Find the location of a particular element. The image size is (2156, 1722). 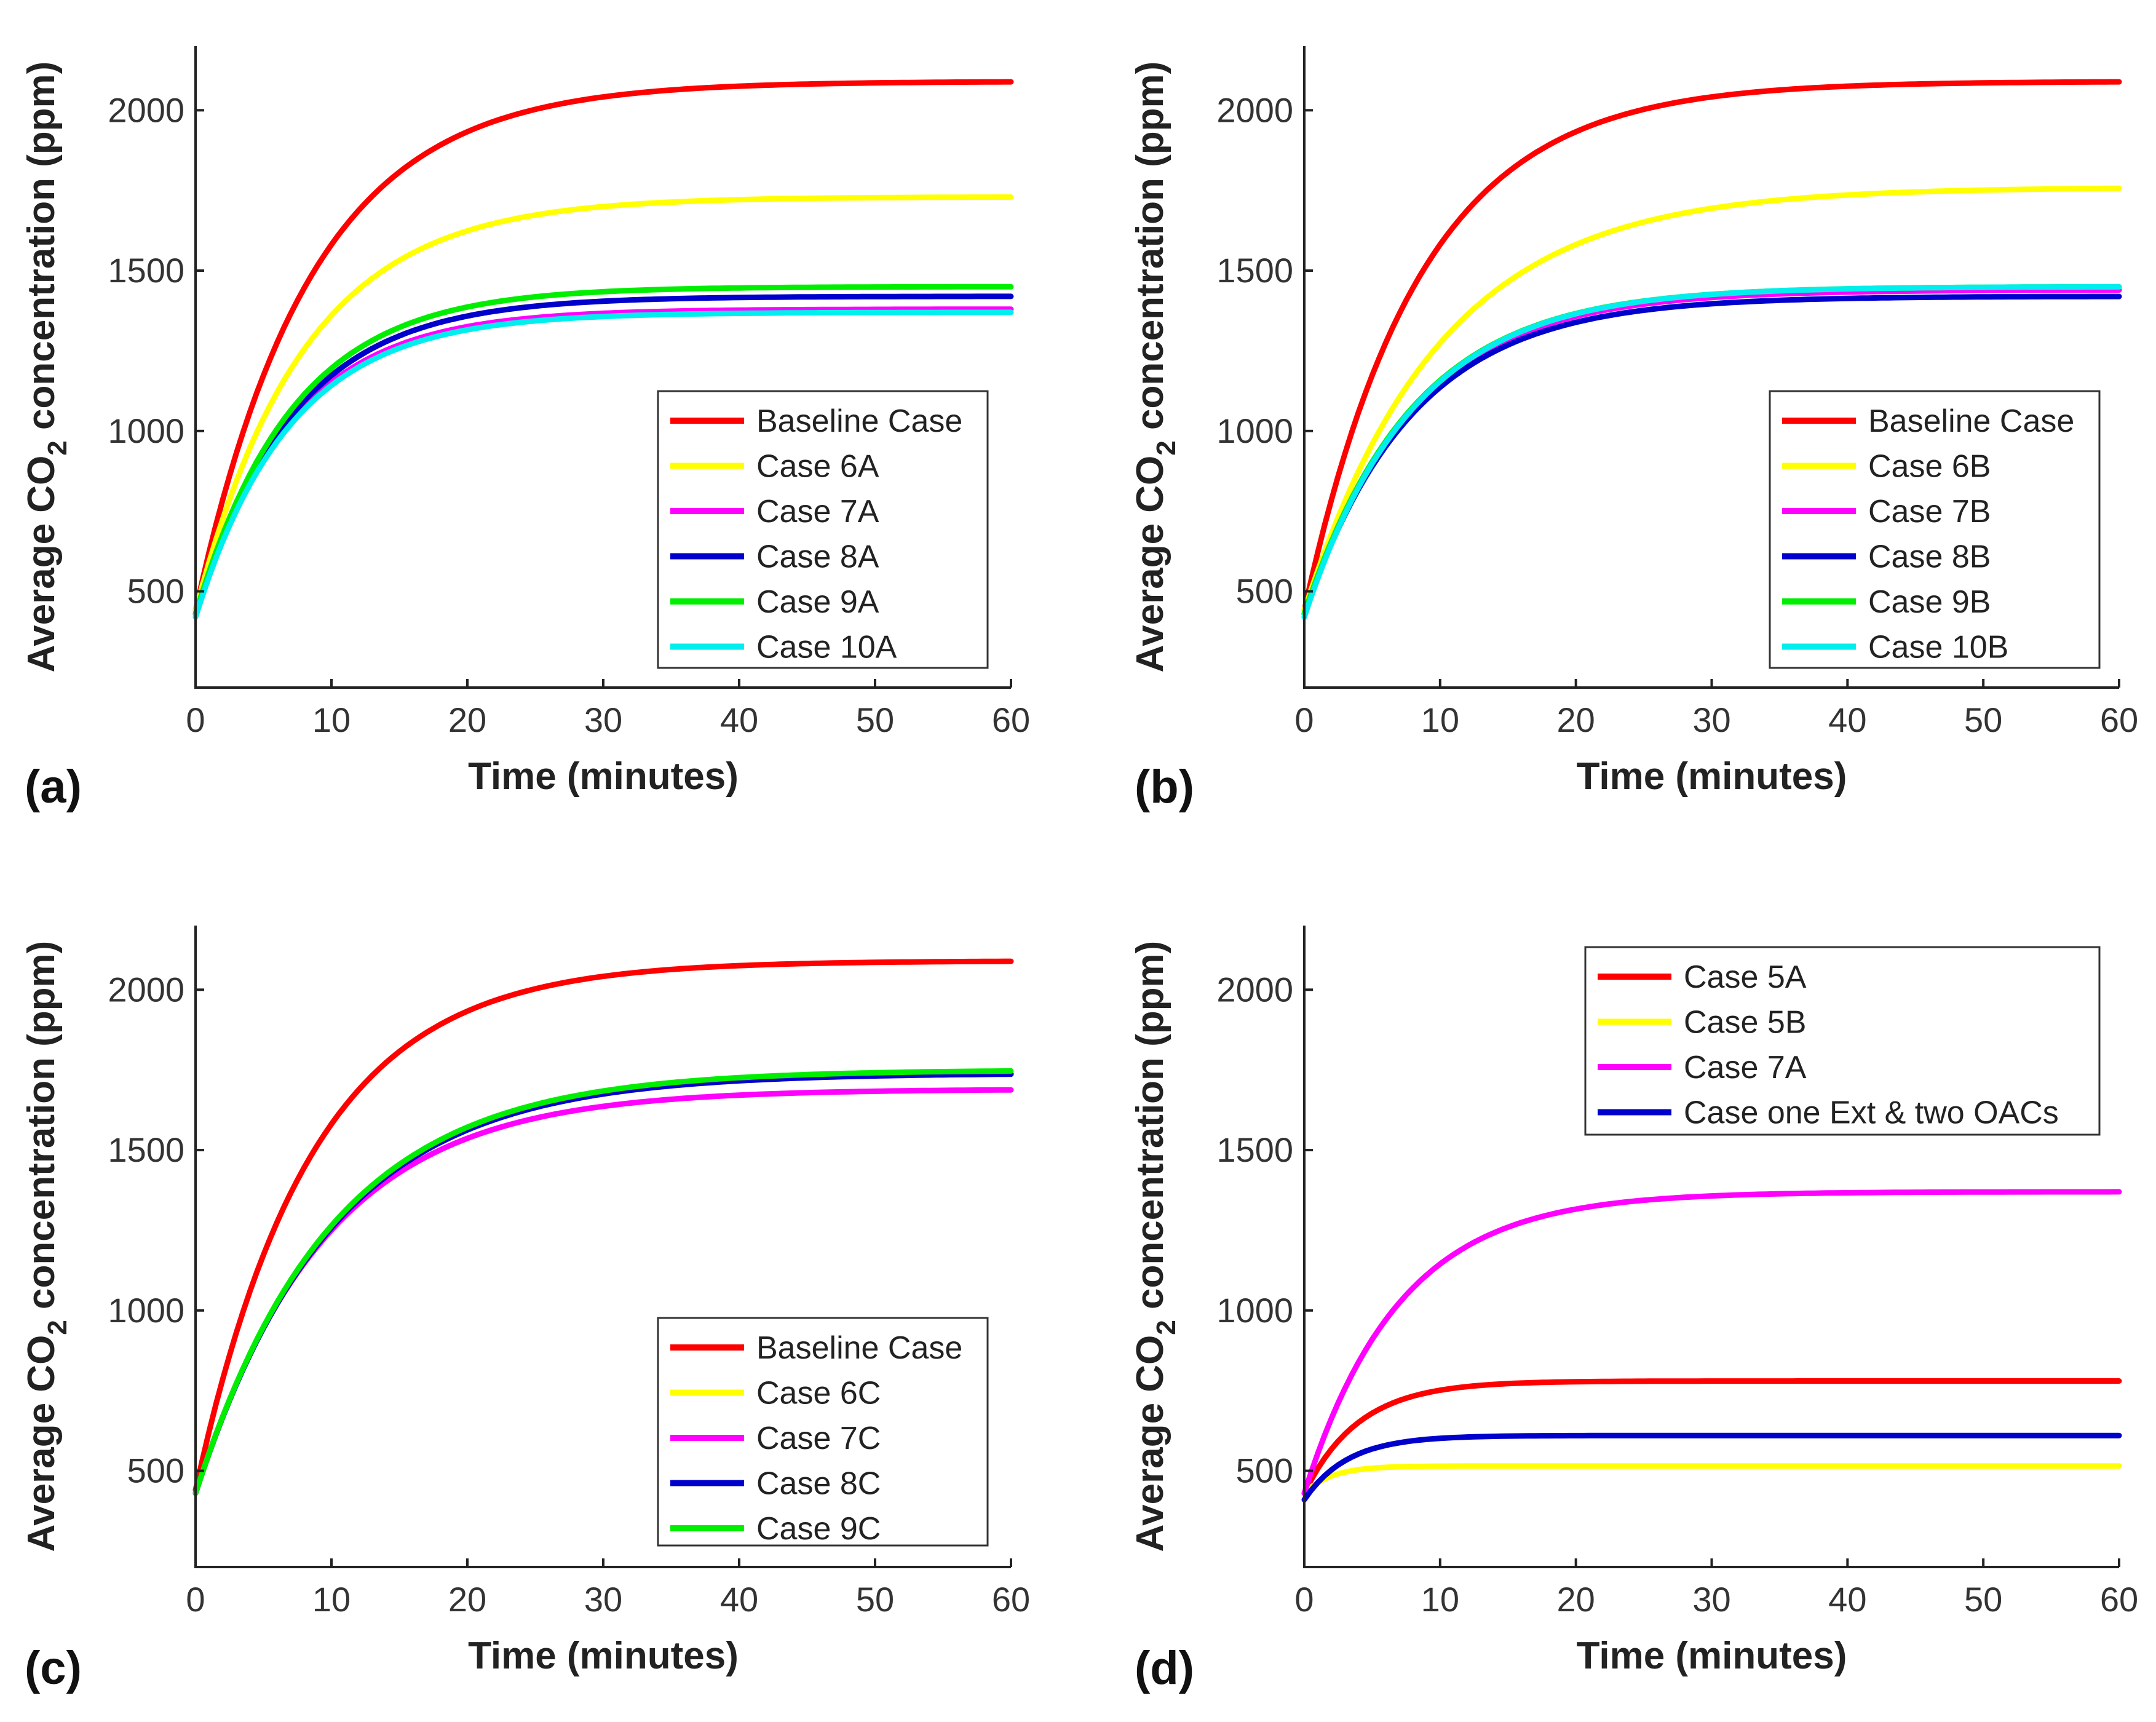

panel-label: (a) is located at coordinates (53, 787).